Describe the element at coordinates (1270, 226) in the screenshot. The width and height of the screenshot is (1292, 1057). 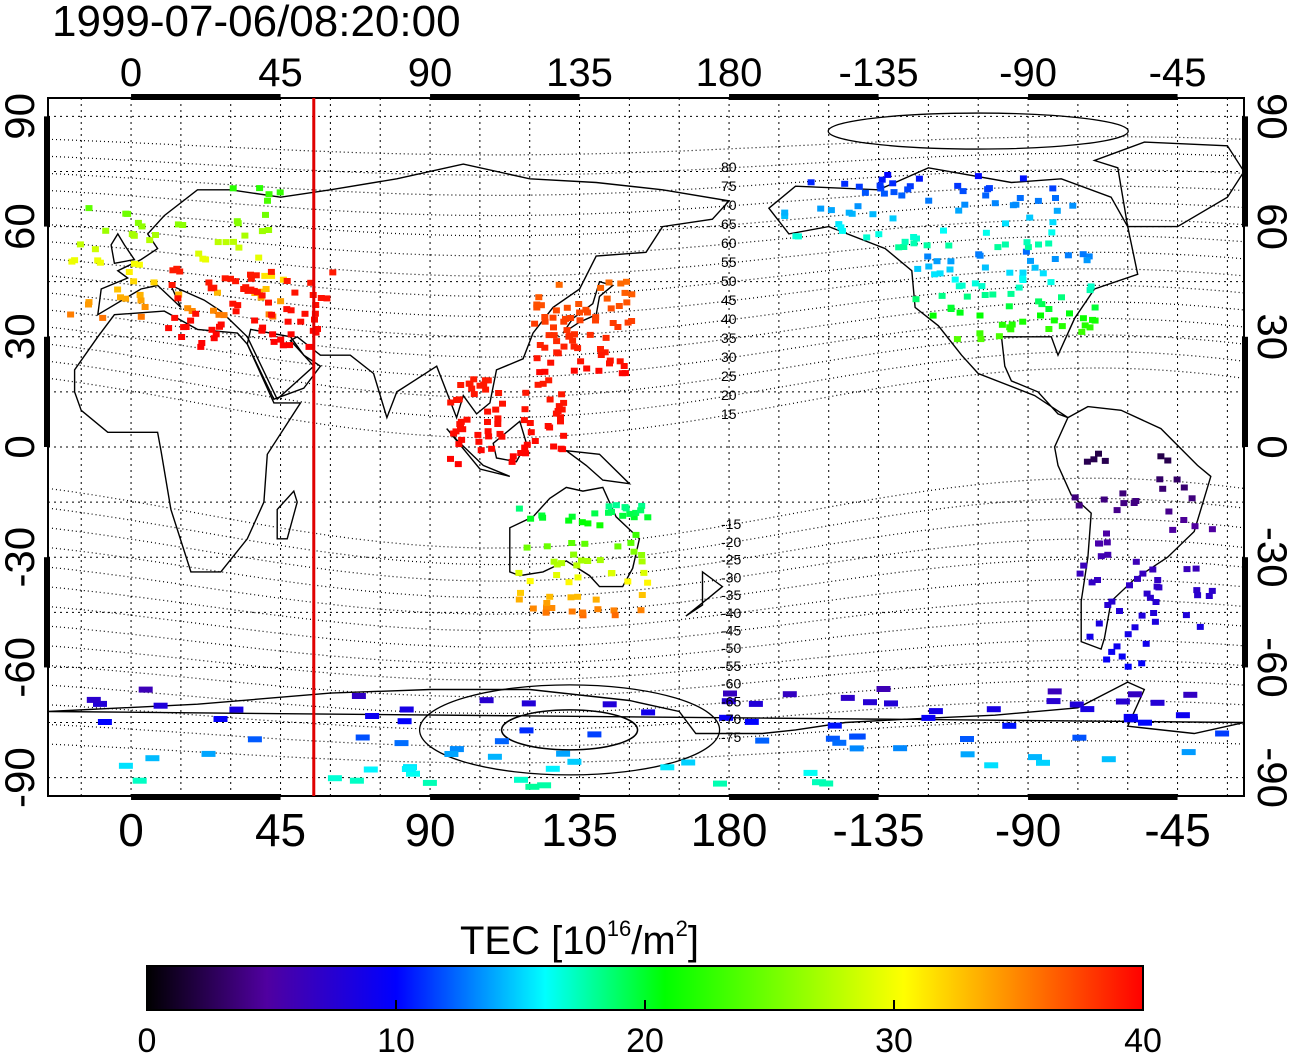
I see `y-tick-label-right: 60` at that location.